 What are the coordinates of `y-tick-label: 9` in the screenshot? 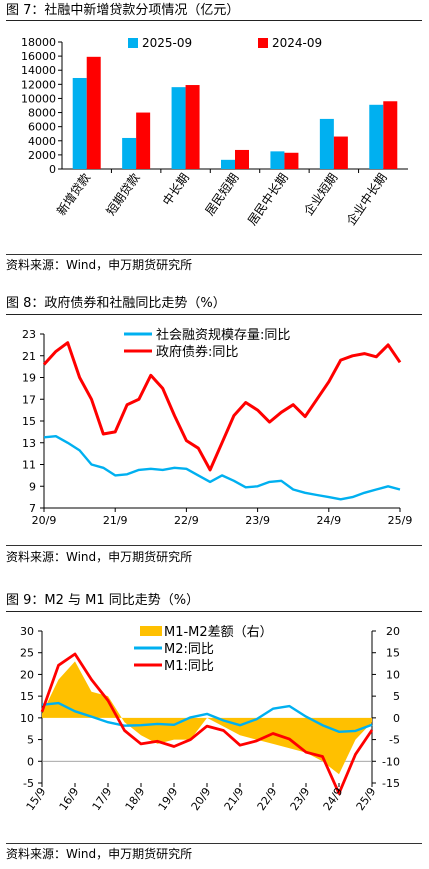 It's located at (32, 486).